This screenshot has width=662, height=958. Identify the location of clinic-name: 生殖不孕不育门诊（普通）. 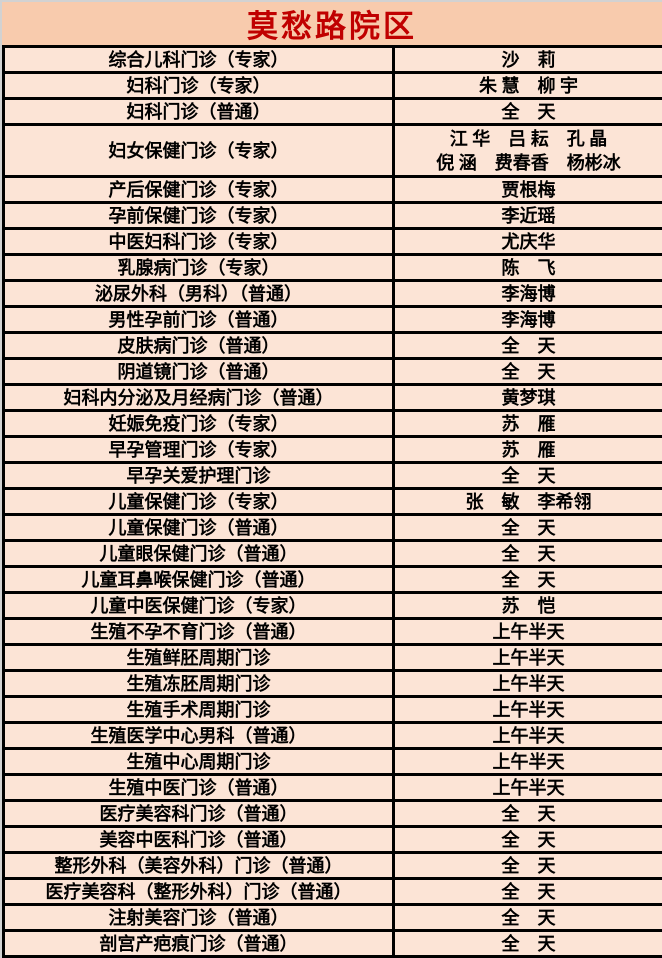
(200, 631).